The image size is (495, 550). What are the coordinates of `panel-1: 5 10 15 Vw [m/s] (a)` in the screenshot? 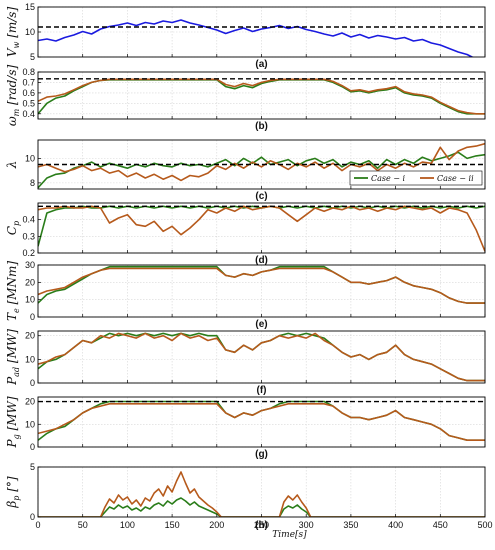 It's located at (245, 36).